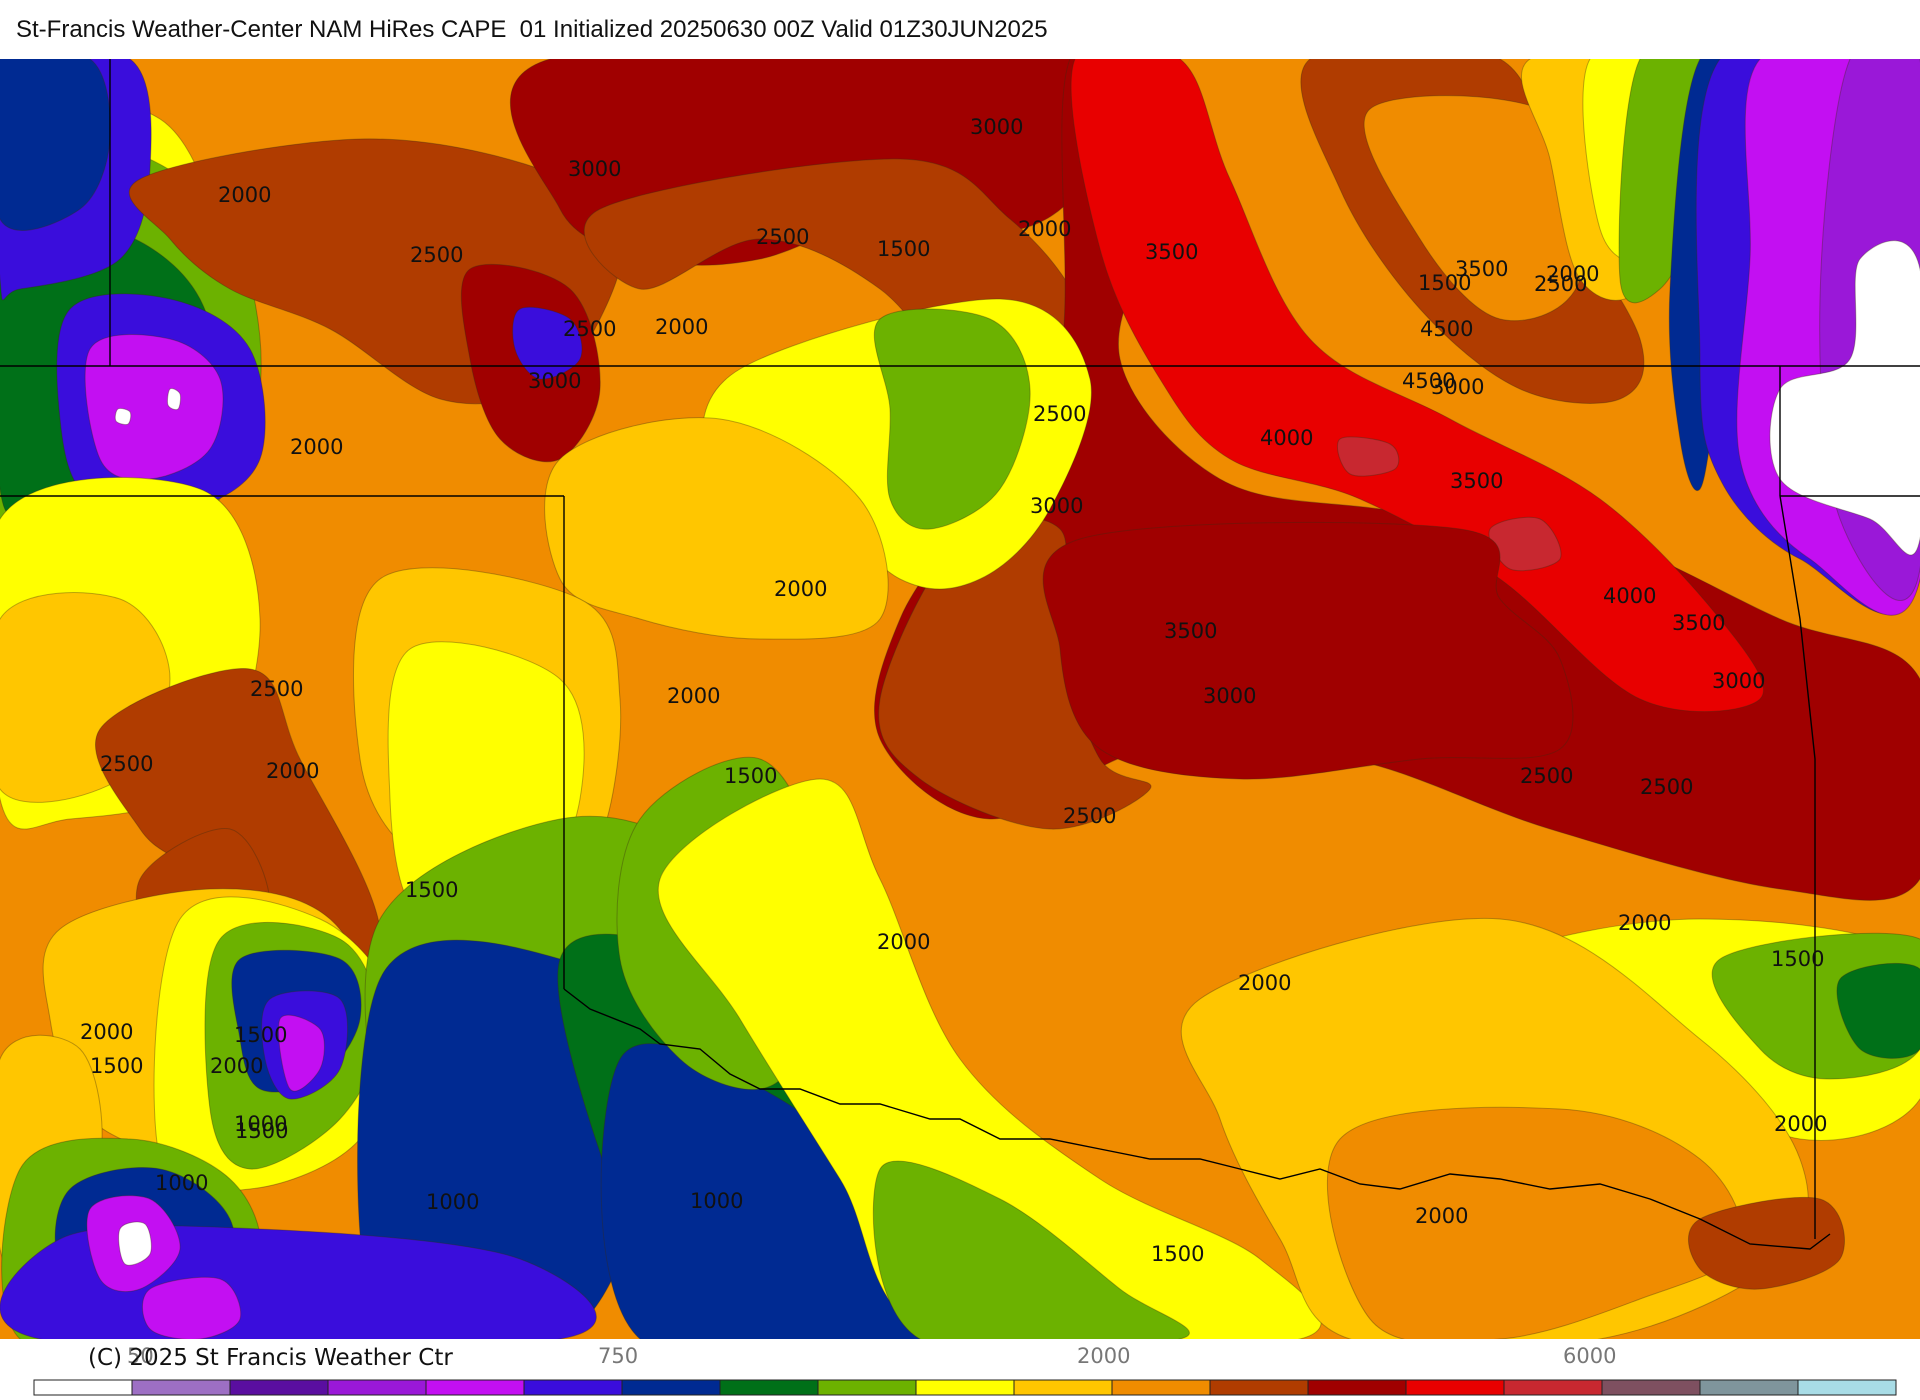 Image resolution: width=1920 pixels, height=1400 pixels. I want to click on copyright-text: (C) 2025 St Francis Weather Ctr, so click(270, 1358).